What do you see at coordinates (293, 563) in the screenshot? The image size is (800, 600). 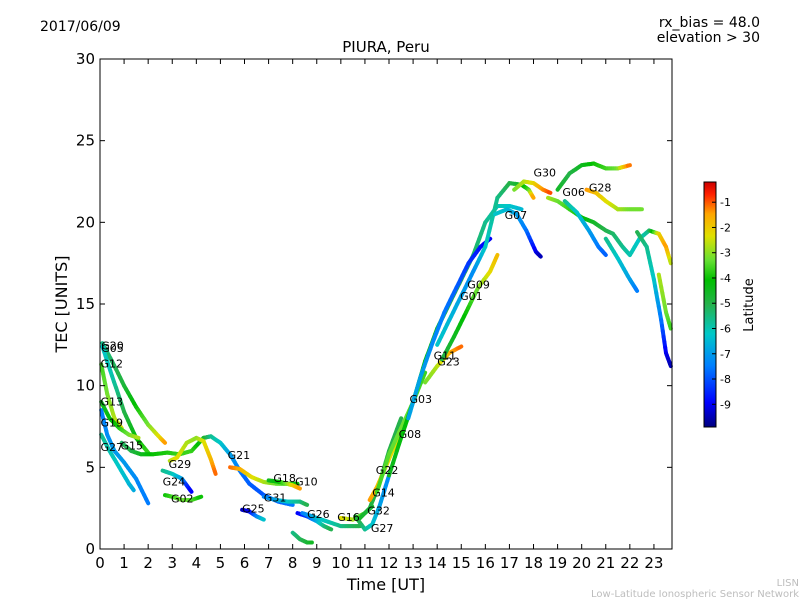 I see `x-tick-label: 8` at bounding box center [293, 563].